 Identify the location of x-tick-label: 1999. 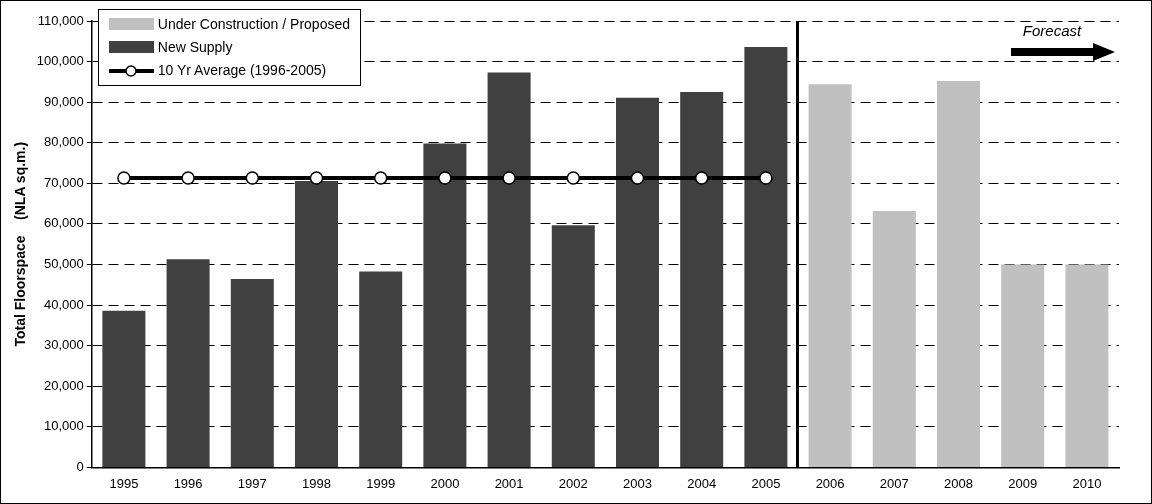
(381, 483).